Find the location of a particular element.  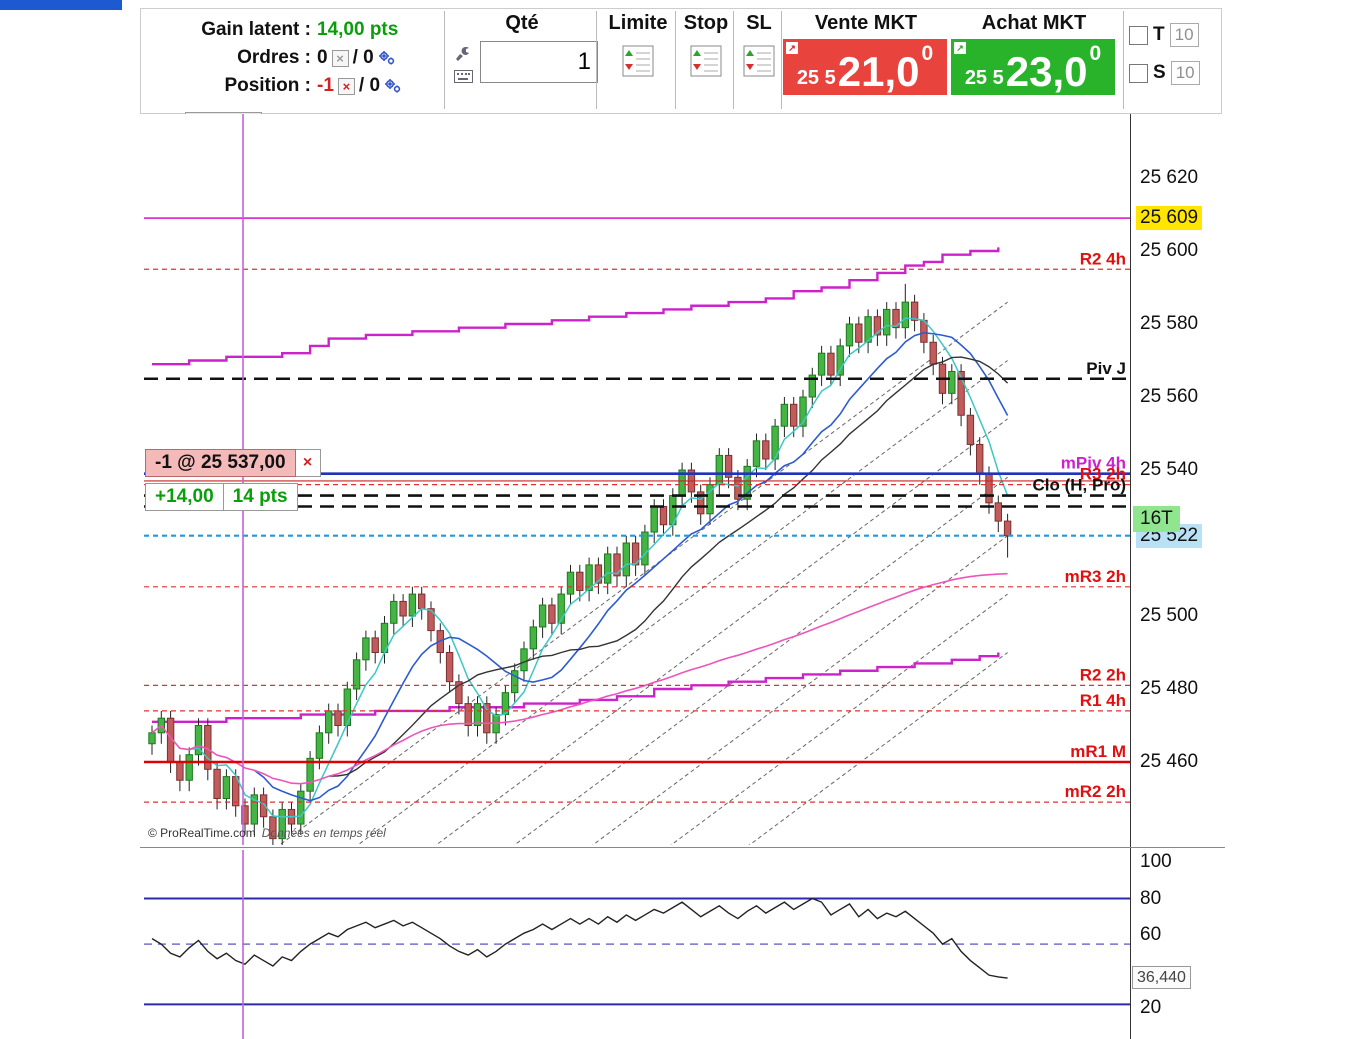

sell-market-header: Vente MKT is located at coordinates (866, 23).